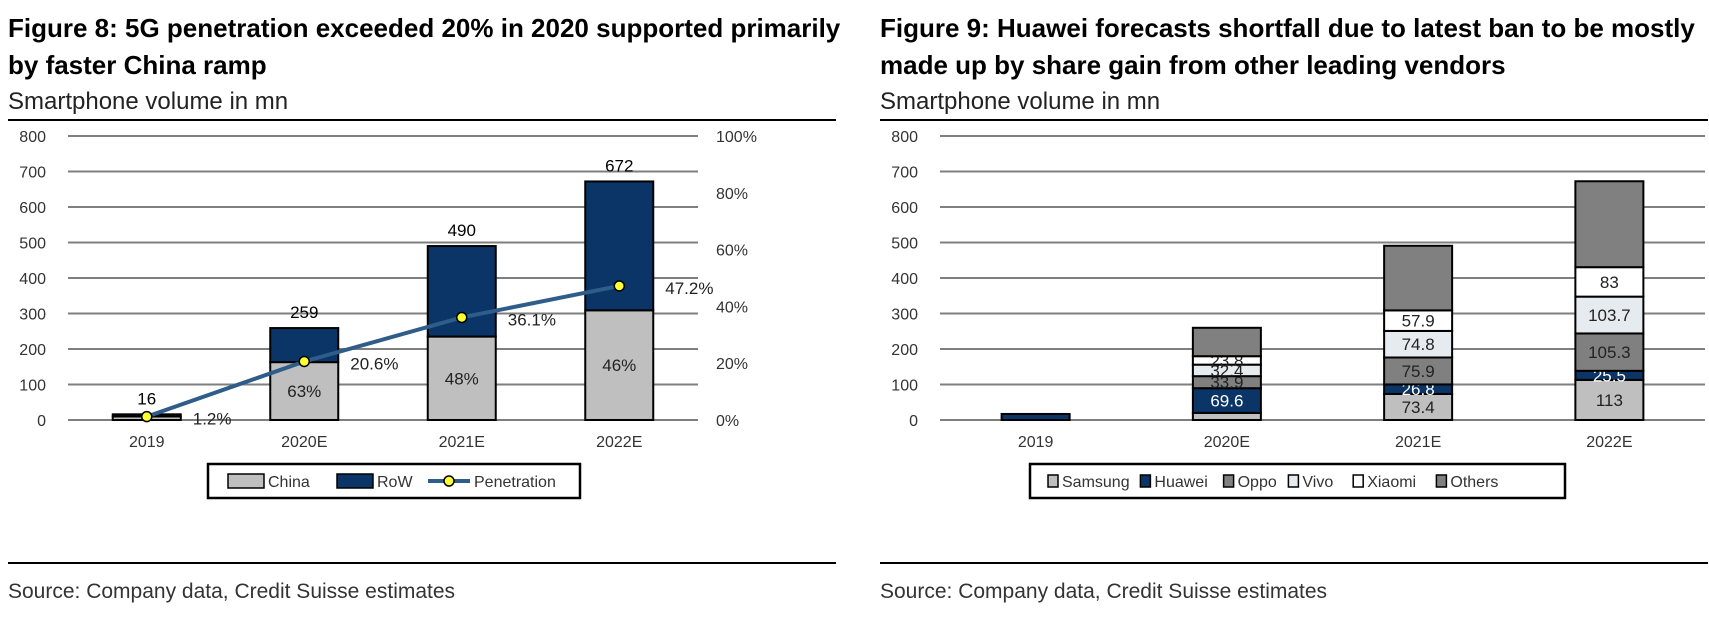 The height and width of the screenshot is (624, 1709). I want to click on data-label: 113, so click(1609, 400).